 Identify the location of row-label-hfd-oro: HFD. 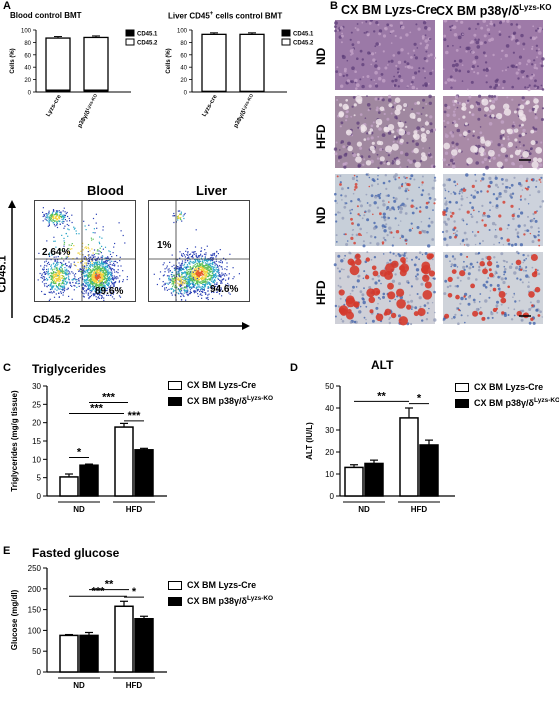
(321, 292).